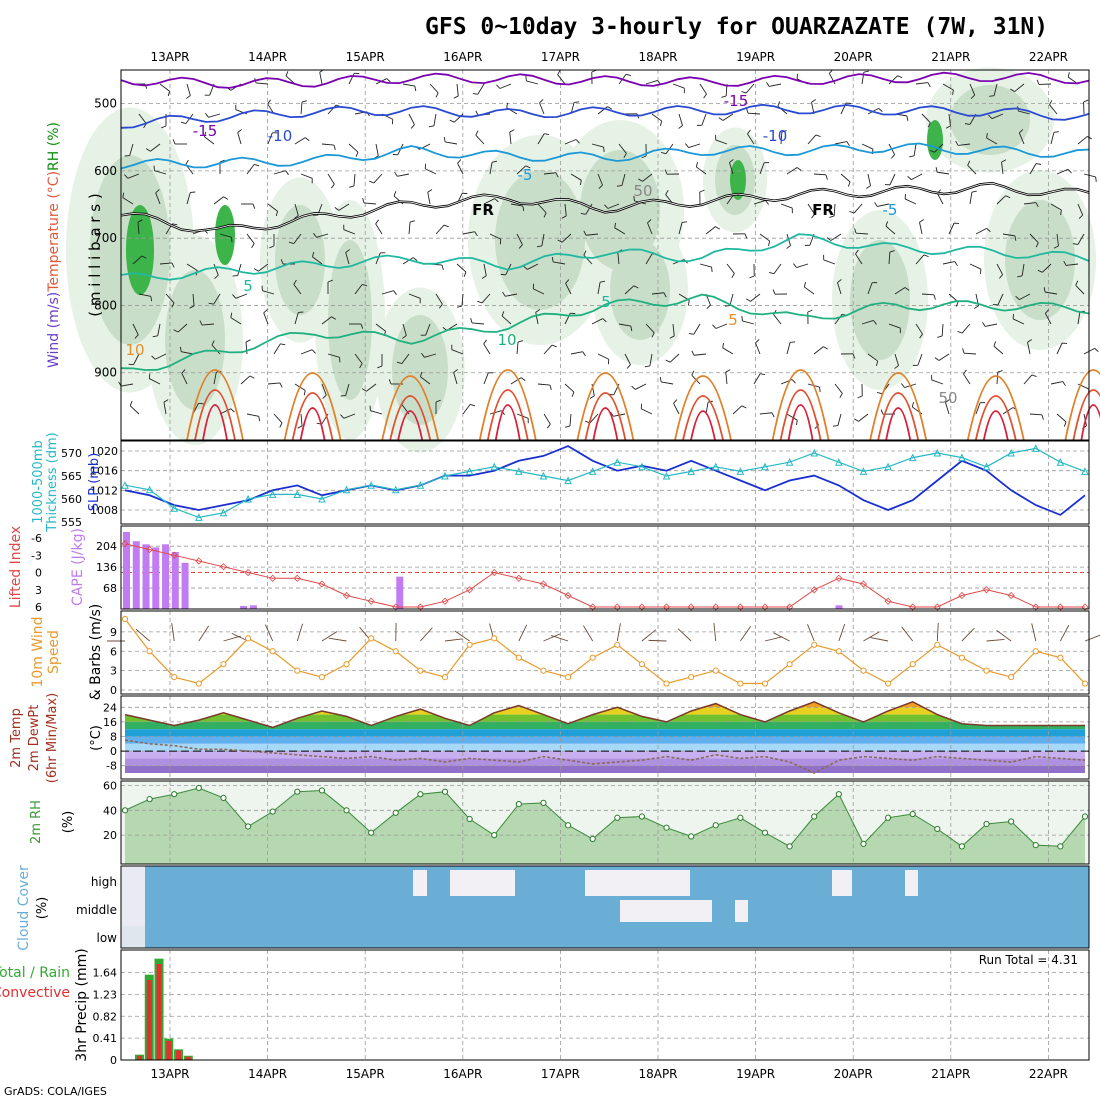 The width and height of the screenshot is (1100, 1100). I want to click on li-line, so click(604, 575).